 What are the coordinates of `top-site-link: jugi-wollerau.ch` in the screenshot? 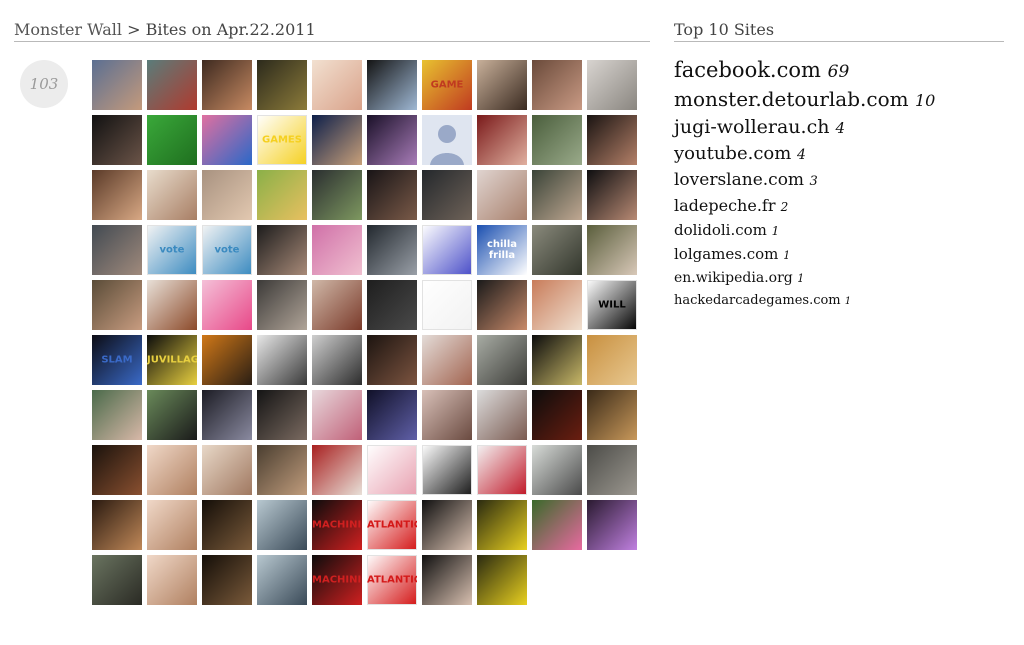 It's located at (752, 127).